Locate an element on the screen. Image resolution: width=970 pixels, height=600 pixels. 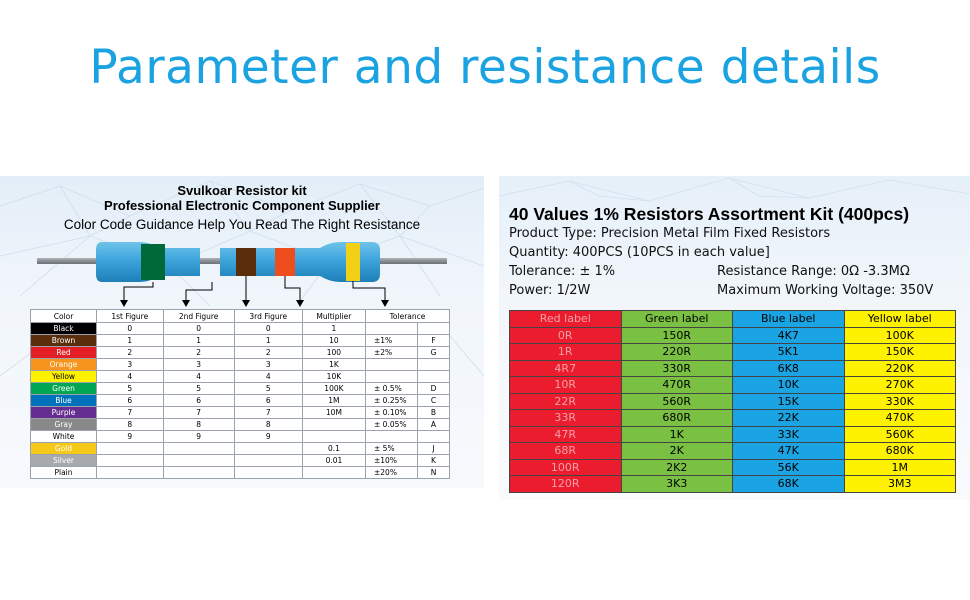
table-row: 100R 2K2 56K 1M is located at coordinates (732, 467).